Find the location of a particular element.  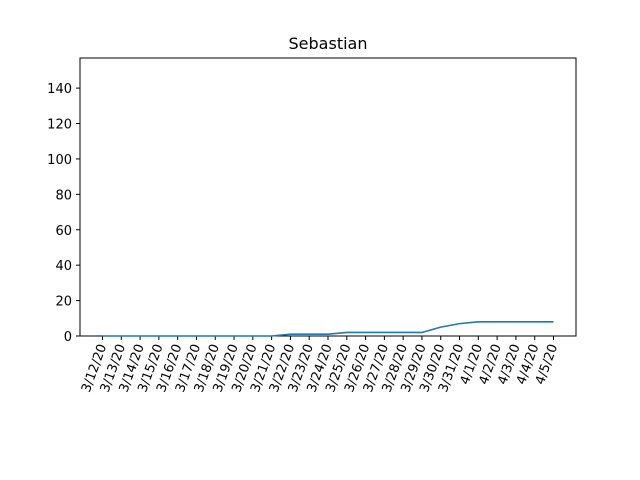

series-line is located at coordinates (328, 329).